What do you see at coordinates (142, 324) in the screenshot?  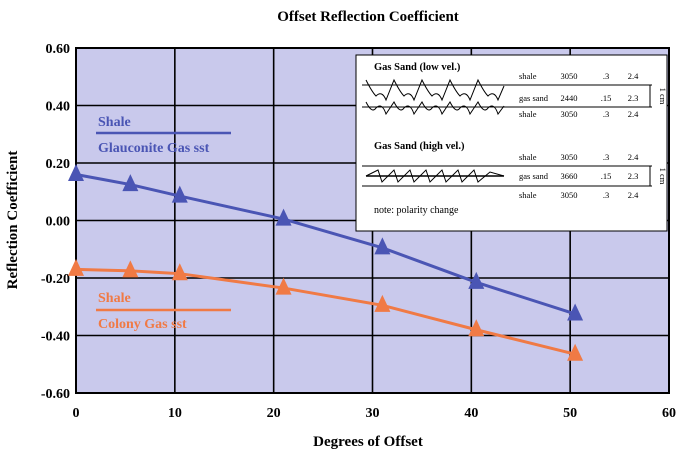 I see `legend-colony-bottom: Colony Gas sst` at bounding box center [142, 324].